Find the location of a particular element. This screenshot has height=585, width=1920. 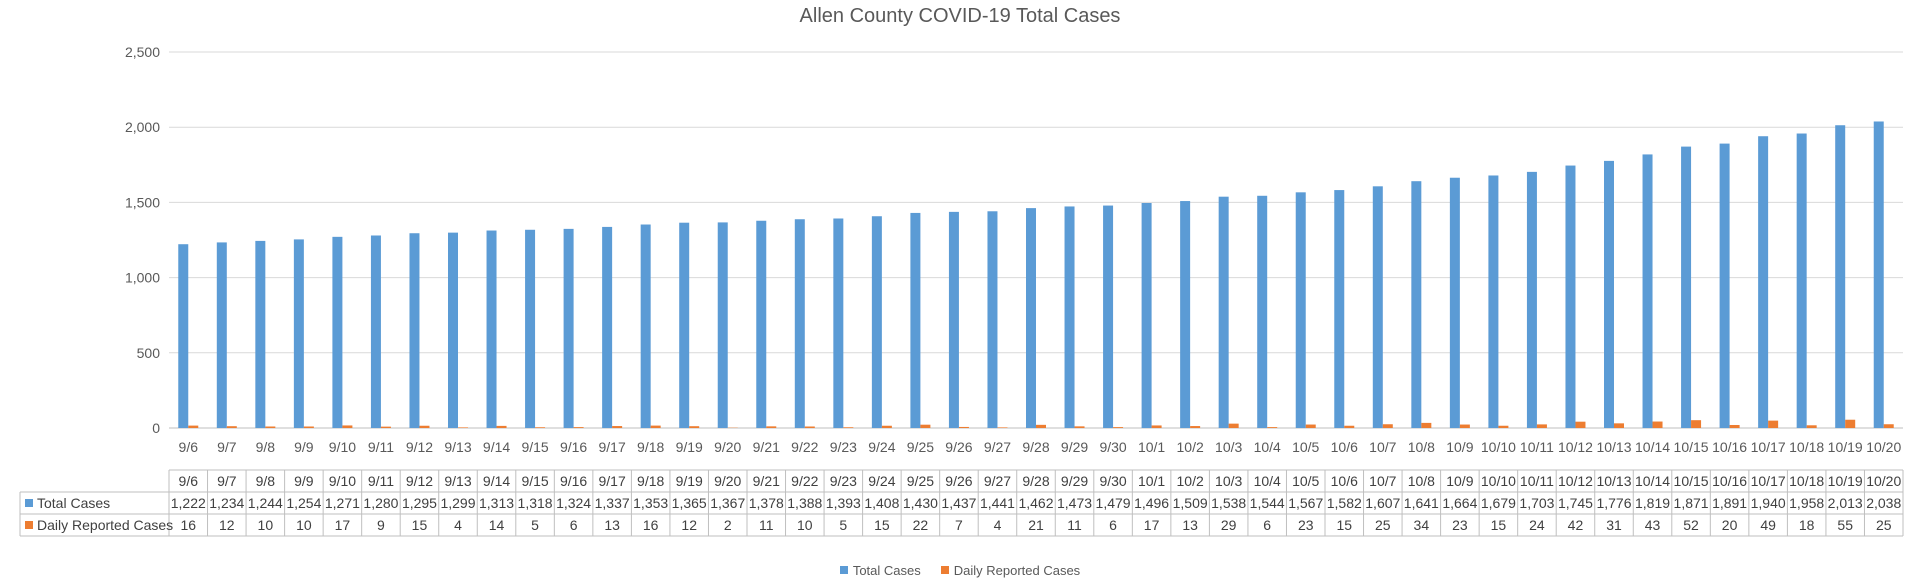

table-header-cell: 9/26 is located at coordinates (958, 481).